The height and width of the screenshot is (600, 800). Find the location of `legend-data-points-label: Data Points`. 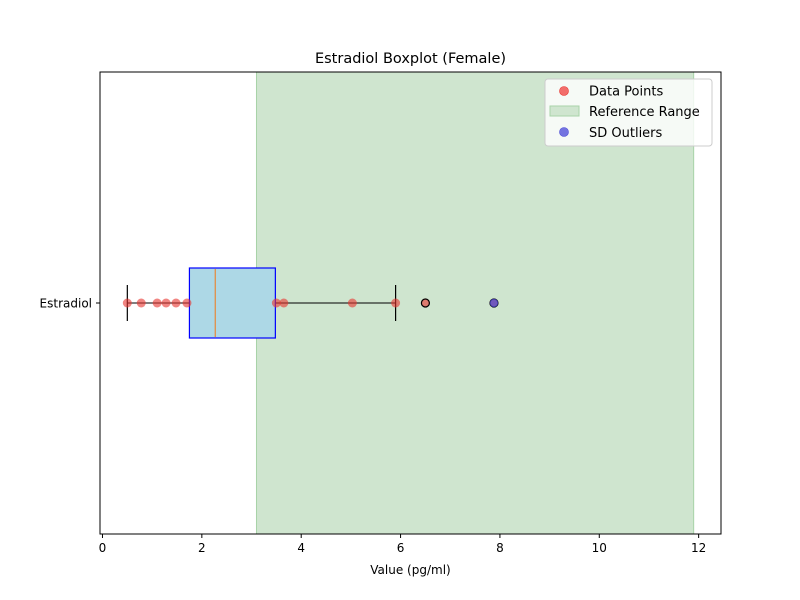

legend-data-points-label: Data Points is located at coordinates (626, 92).